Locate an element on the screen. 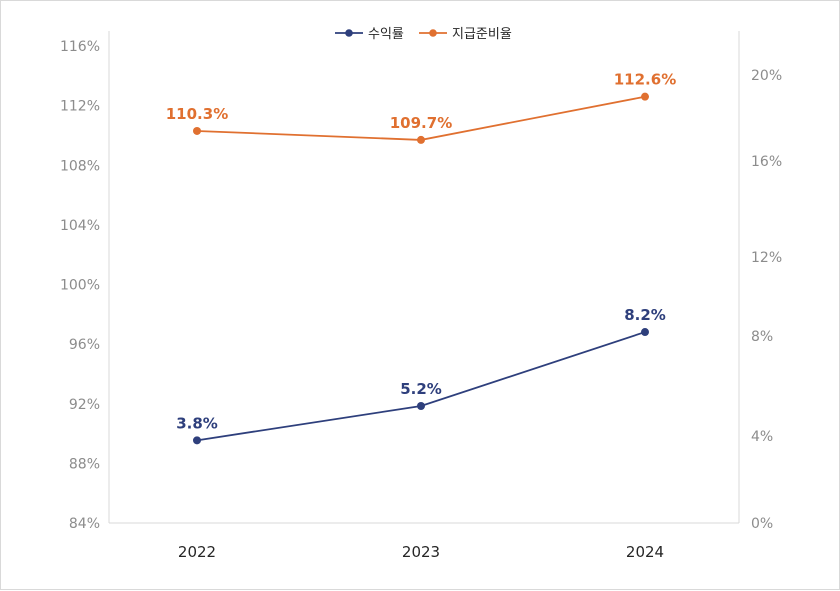 This screenshot has width=840, height=591. left-tick-label: 84% is located at coordinates (84, 524).